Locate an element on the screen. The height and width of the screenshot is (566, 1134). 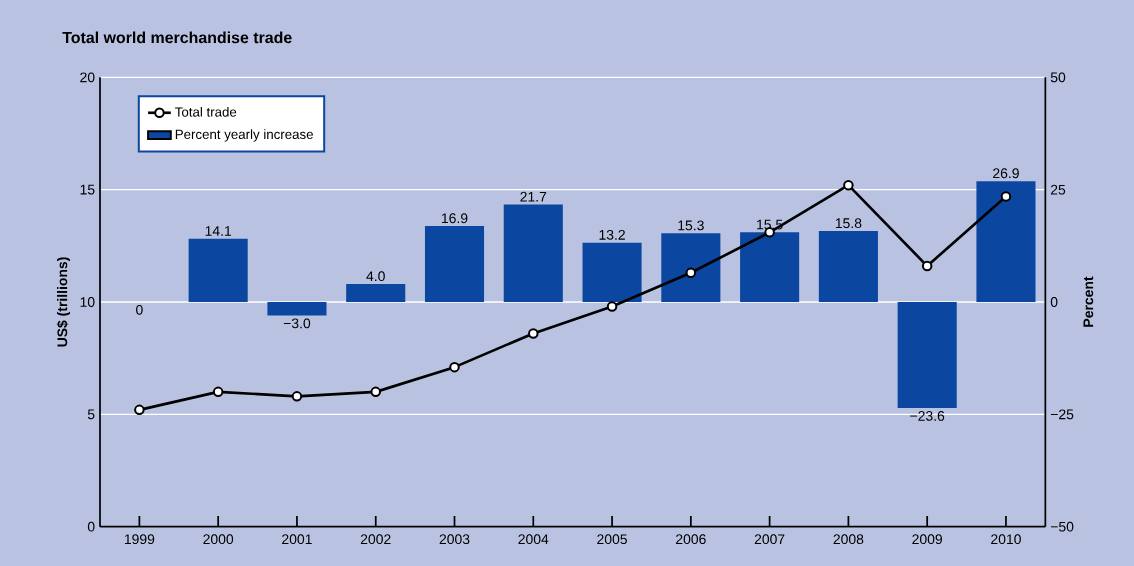
data-label: 21.7 is located at coordinates (533, 196).